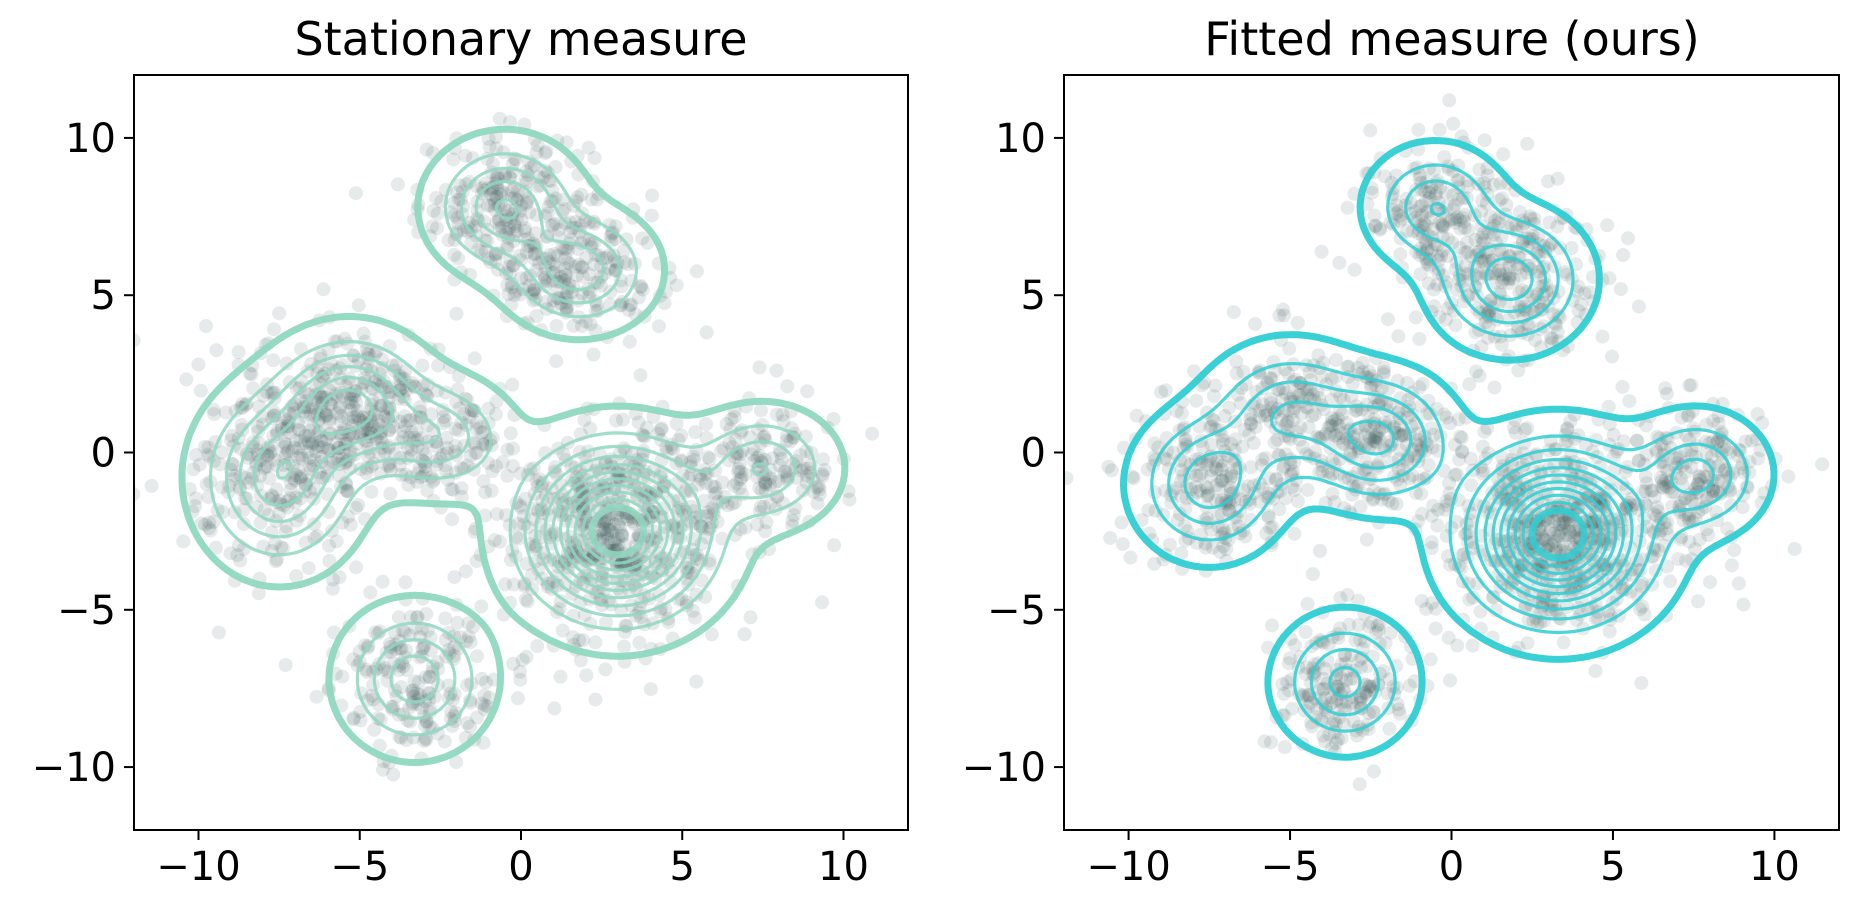 This screenshot has height=912, width=1858. I want to click on y-tick-label: 5, so click(1033, 296).